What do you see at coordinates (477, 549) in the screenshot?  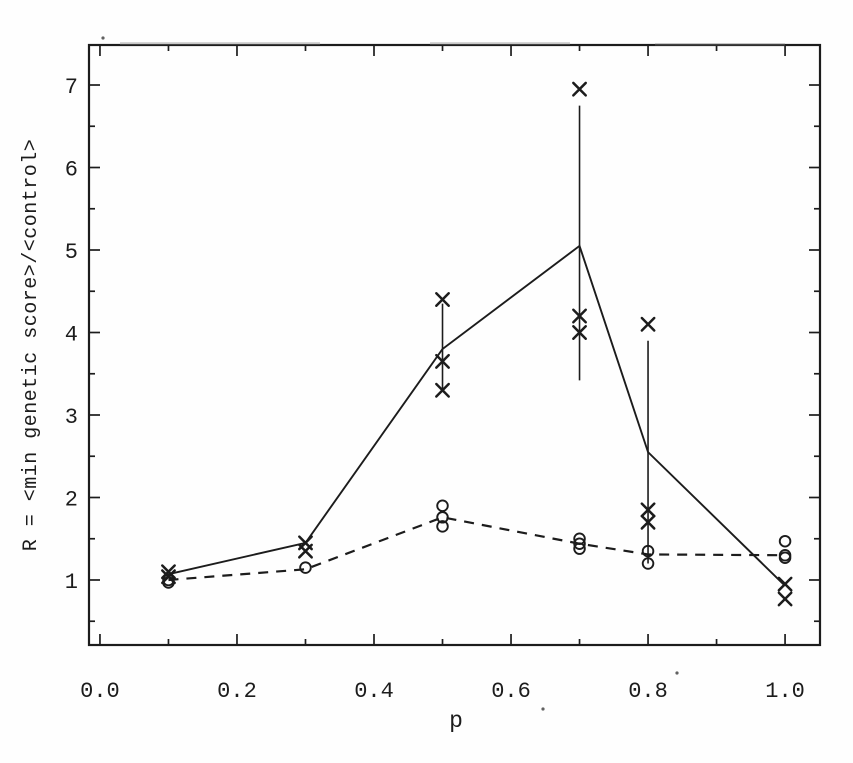 I see `dashed-mean-line` at bounding box center [477, 549].